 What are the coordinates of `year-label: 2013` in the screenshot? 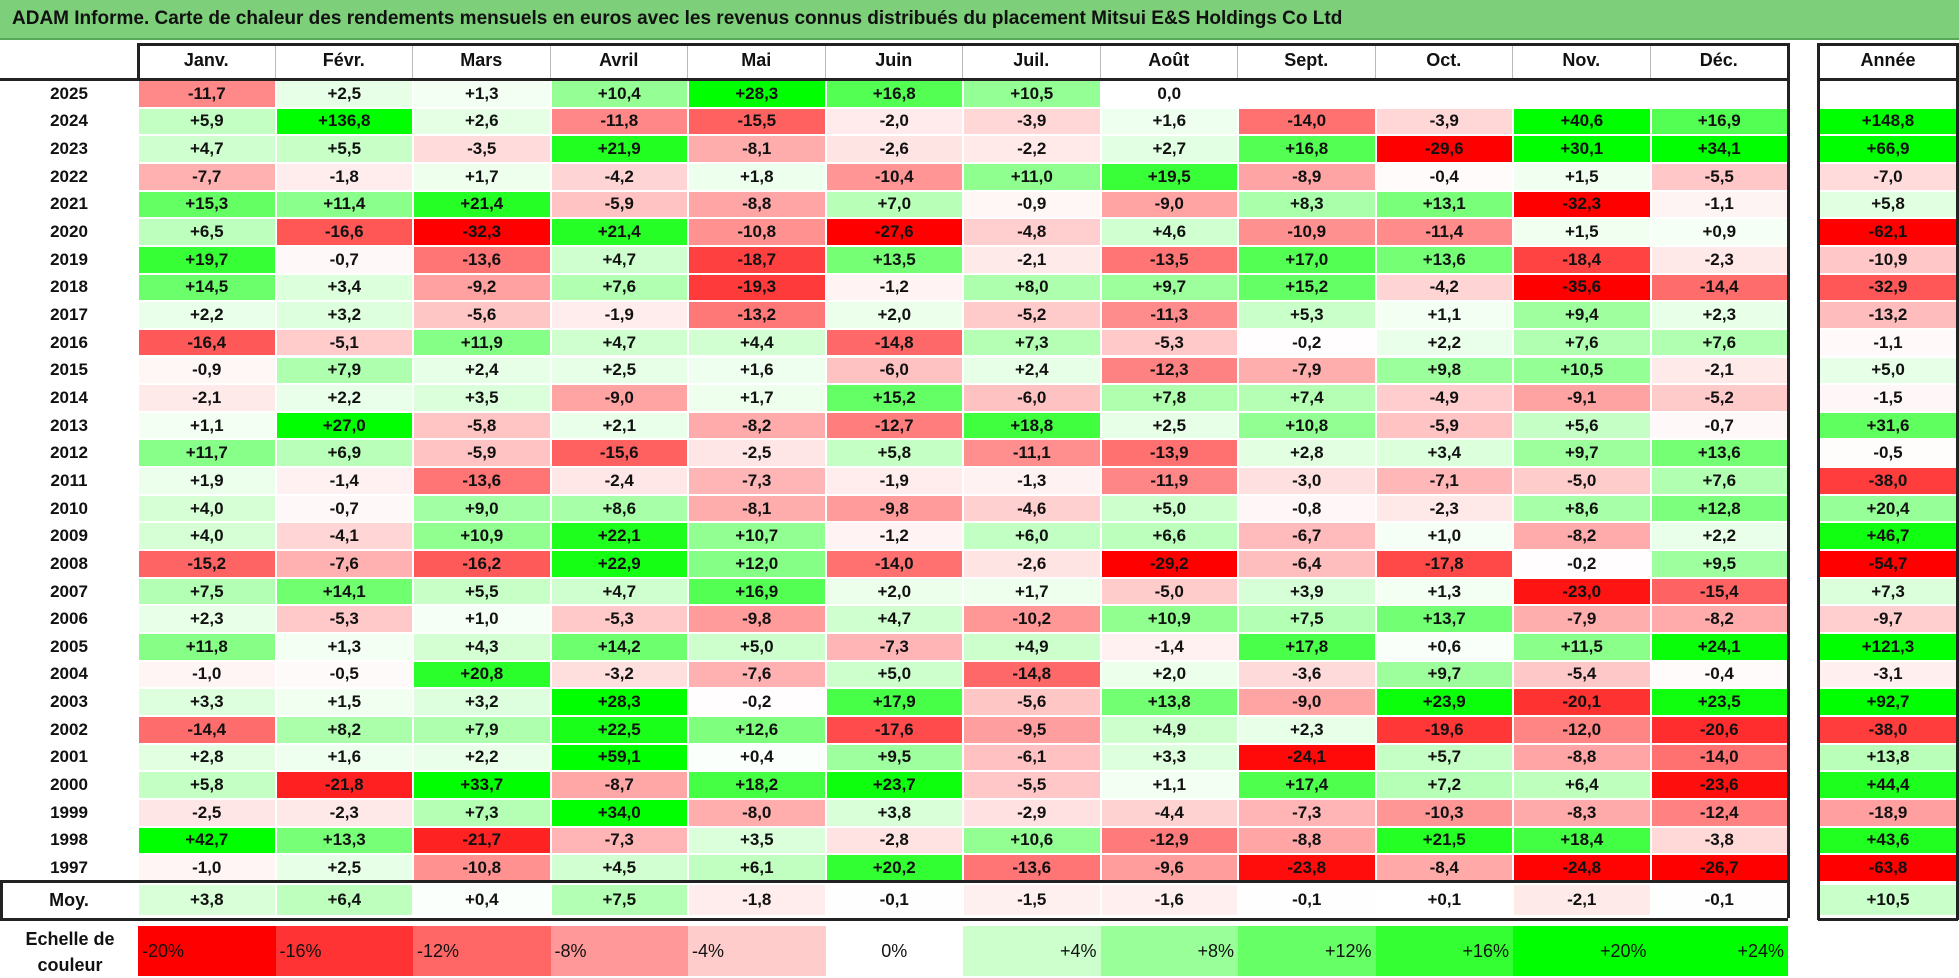 It's located at (69, 425).